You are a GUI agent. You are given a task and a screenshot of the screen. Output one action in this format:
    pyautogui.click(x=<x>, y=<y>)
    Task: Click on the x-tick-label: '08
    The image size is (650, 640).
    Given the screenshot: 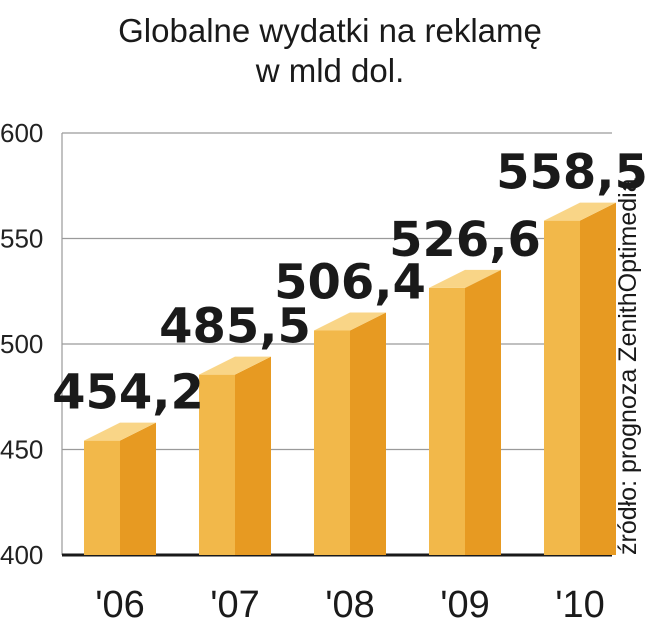 What is the action you would take?
    pyautogui.click(x=350, y=605)
    